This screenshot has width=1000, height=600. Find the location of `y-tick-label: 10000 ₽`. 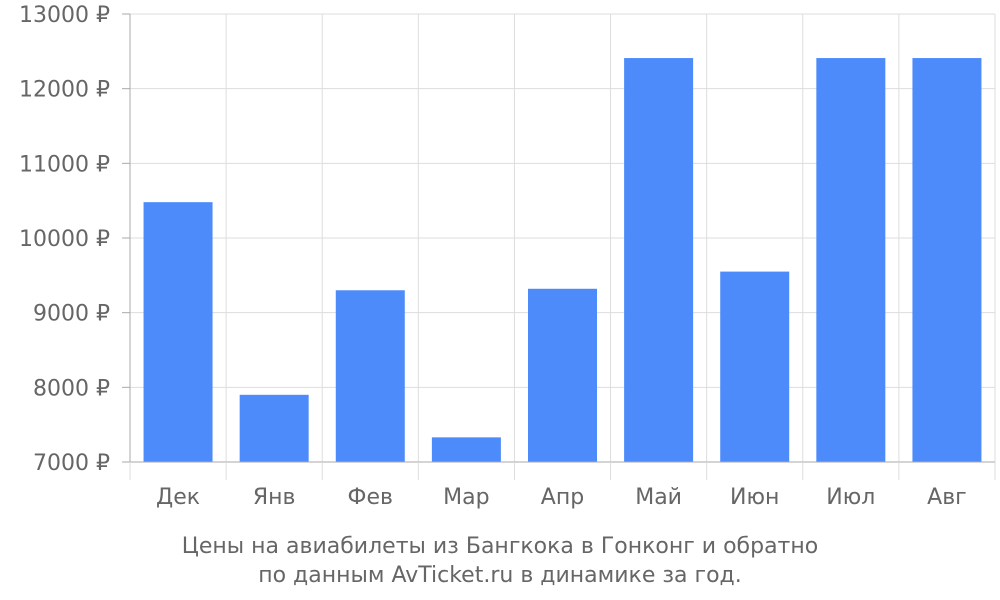

y-tick-label: 10000 ₽ is located at coordinates (64, 239).